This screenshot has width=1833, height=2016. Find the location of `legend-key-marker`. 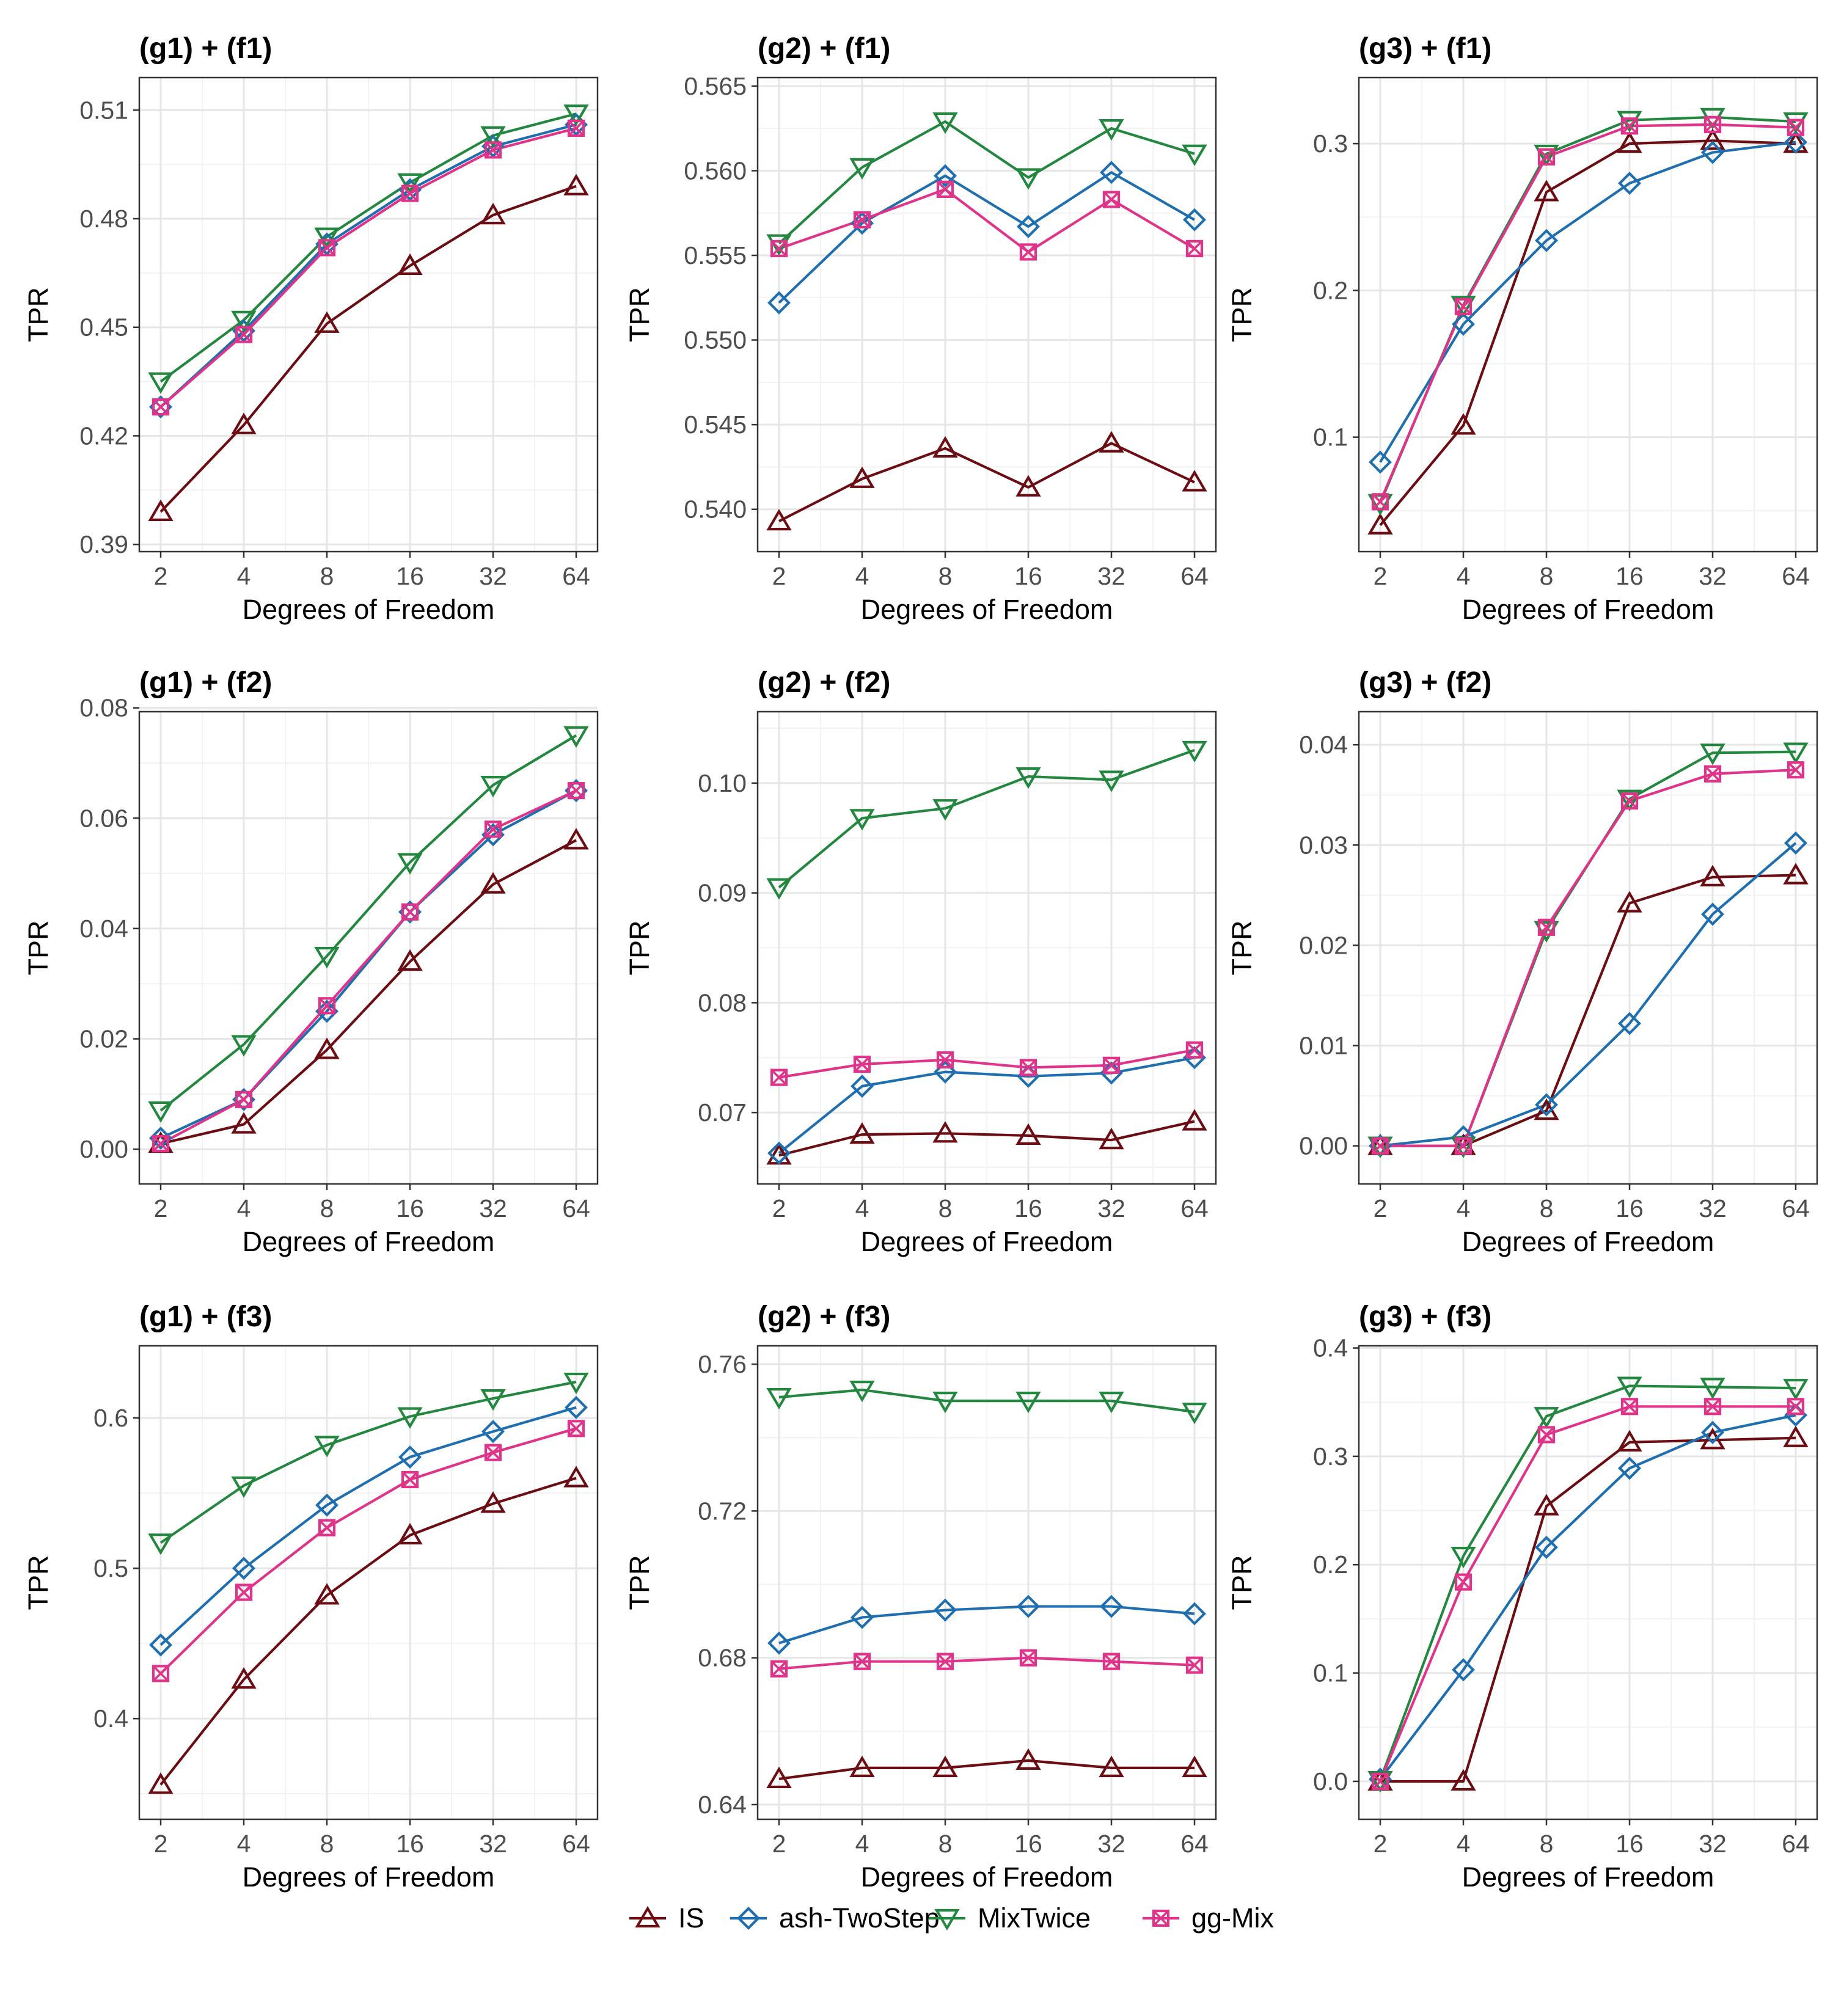

legend-key-marker is located at coordinates (647, 1917).